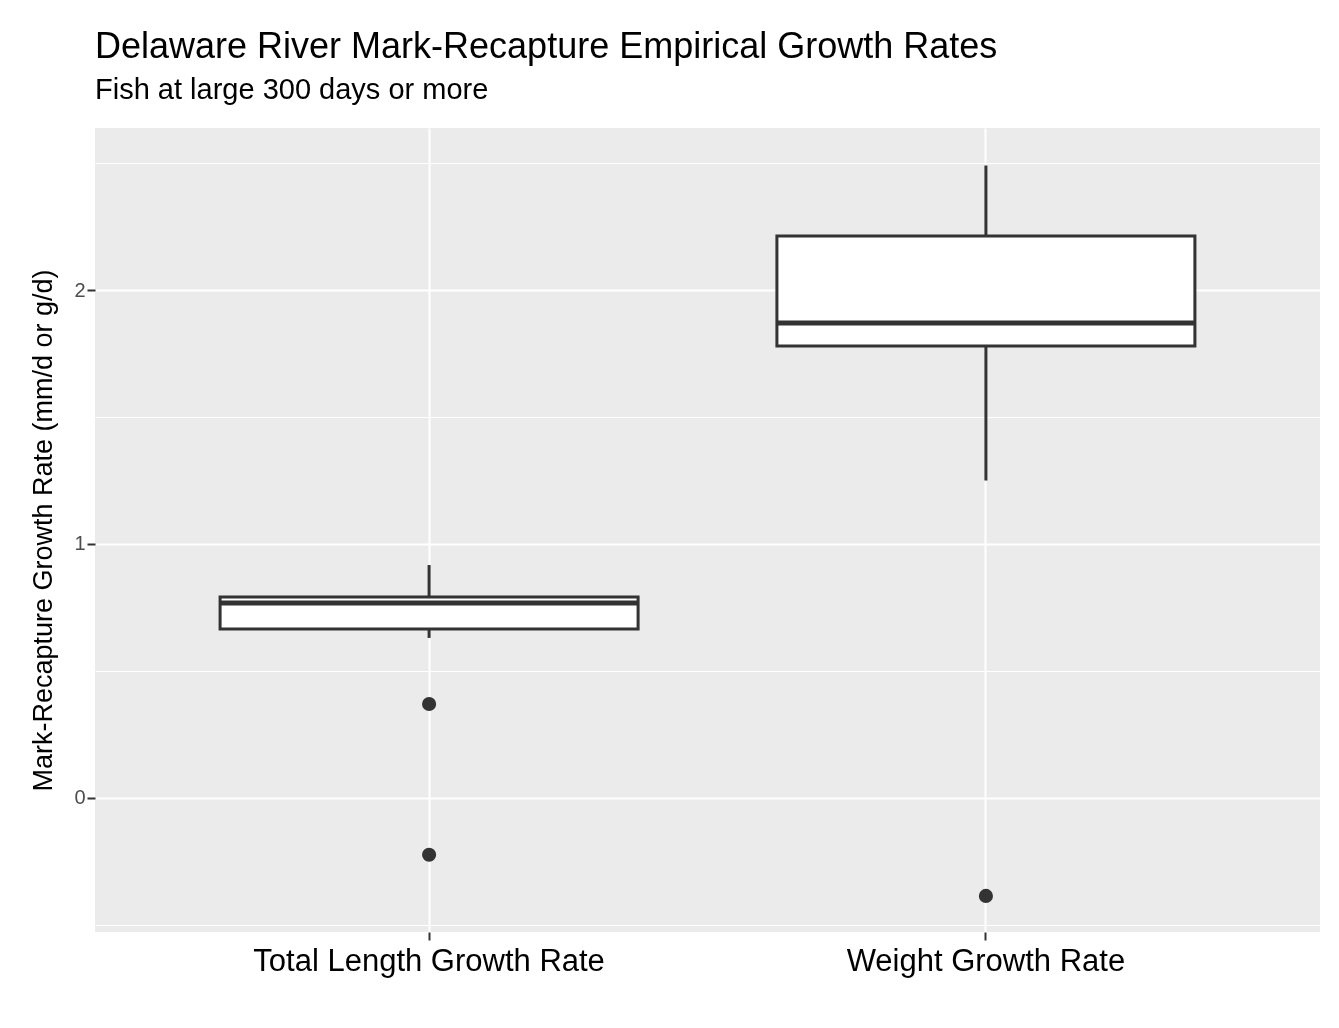 This screenshot has height=1028, width=1339. What do you see at coordinates (429, 960) in the screenshot?
I see `x-tick-label: Total Length Growth Rate` at bounding box center [429, 960].